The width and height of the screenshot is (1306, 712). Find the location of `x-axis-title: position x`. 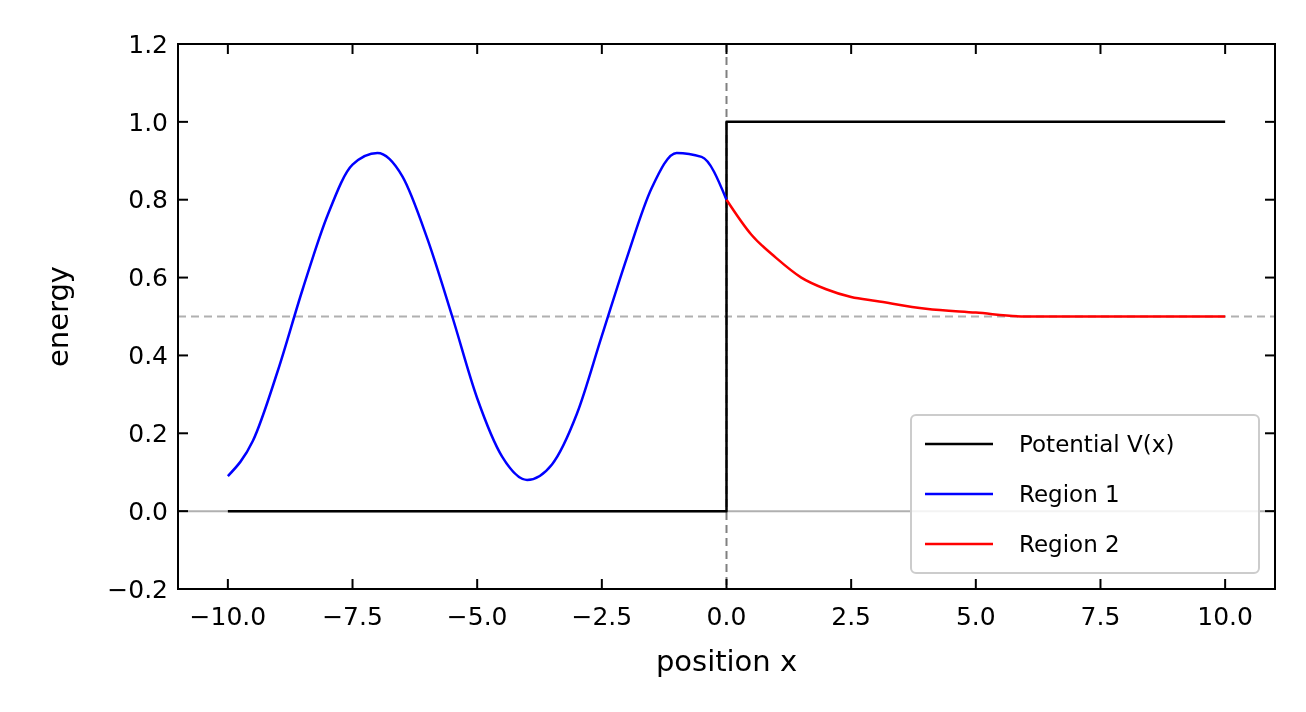

x-axis-title: position x is located at coordinates (726, 661).